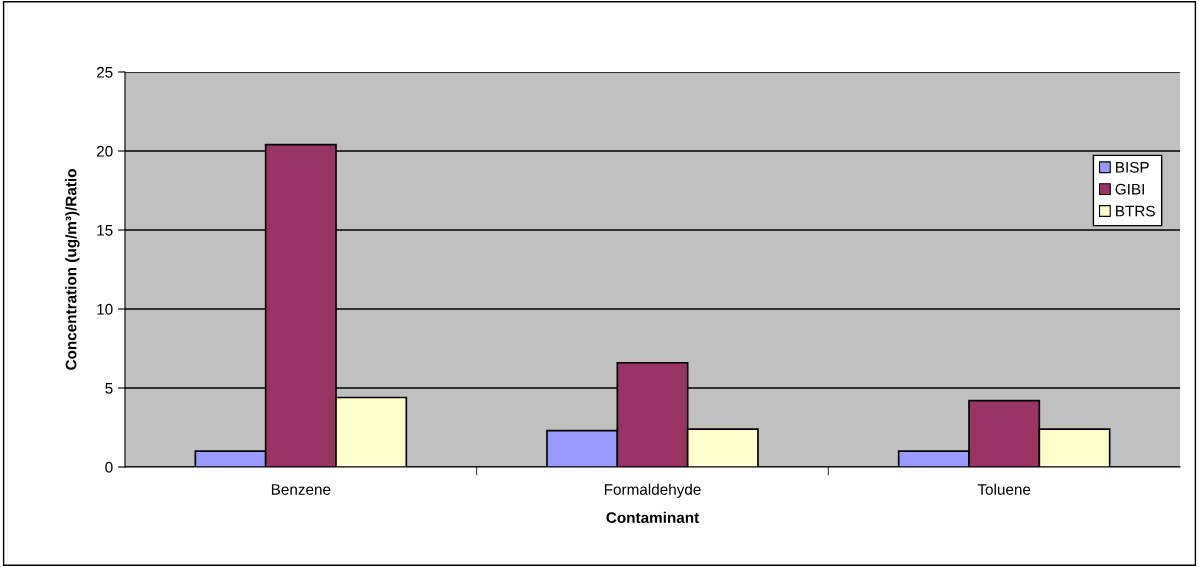  Describe the element at coordinates (1004, 489) in the screenshot. I see `x-tick-label: Toluene` at that location.